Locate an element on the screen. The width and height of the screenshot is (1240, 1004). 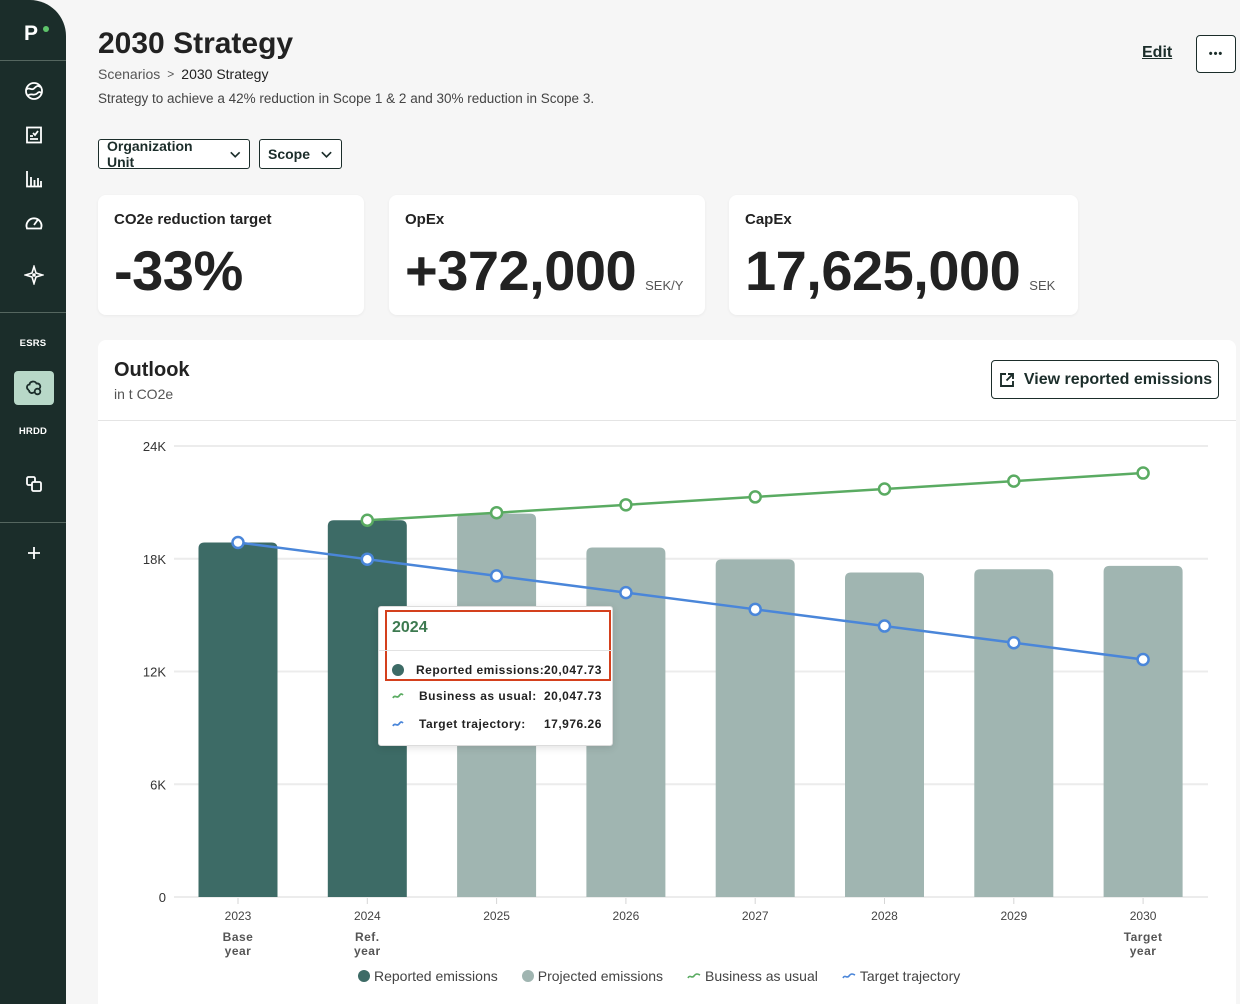
legend-label: Projected emissions is located at coordinates (600, 976).